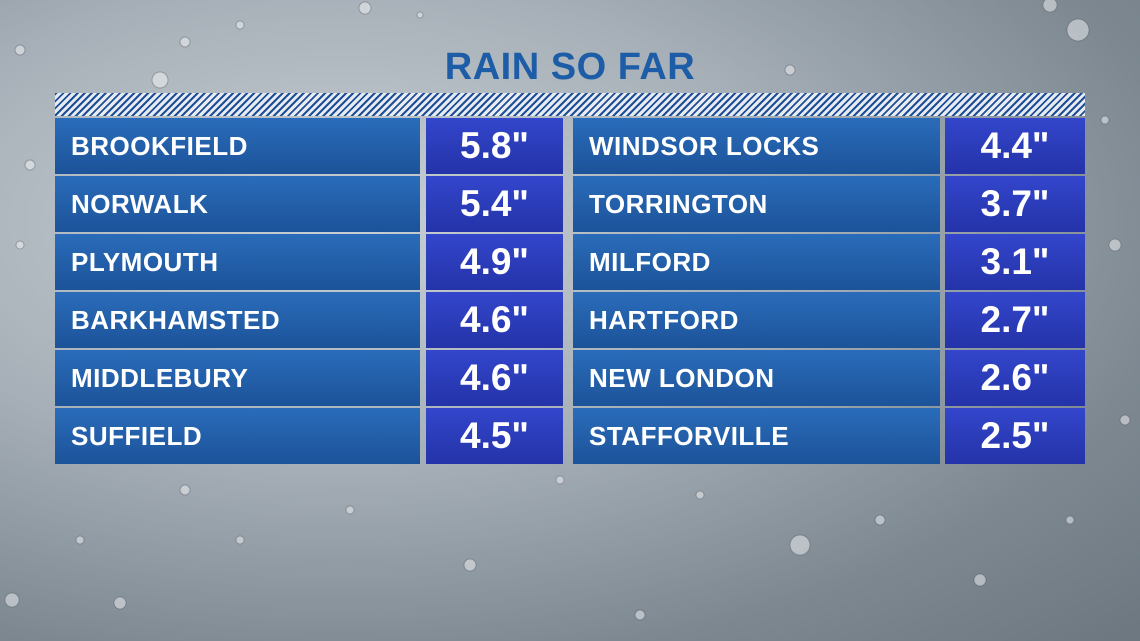 This screenshot has width=1140, height=641. I want to click on rain-total: 5.4", so click(494, 204).